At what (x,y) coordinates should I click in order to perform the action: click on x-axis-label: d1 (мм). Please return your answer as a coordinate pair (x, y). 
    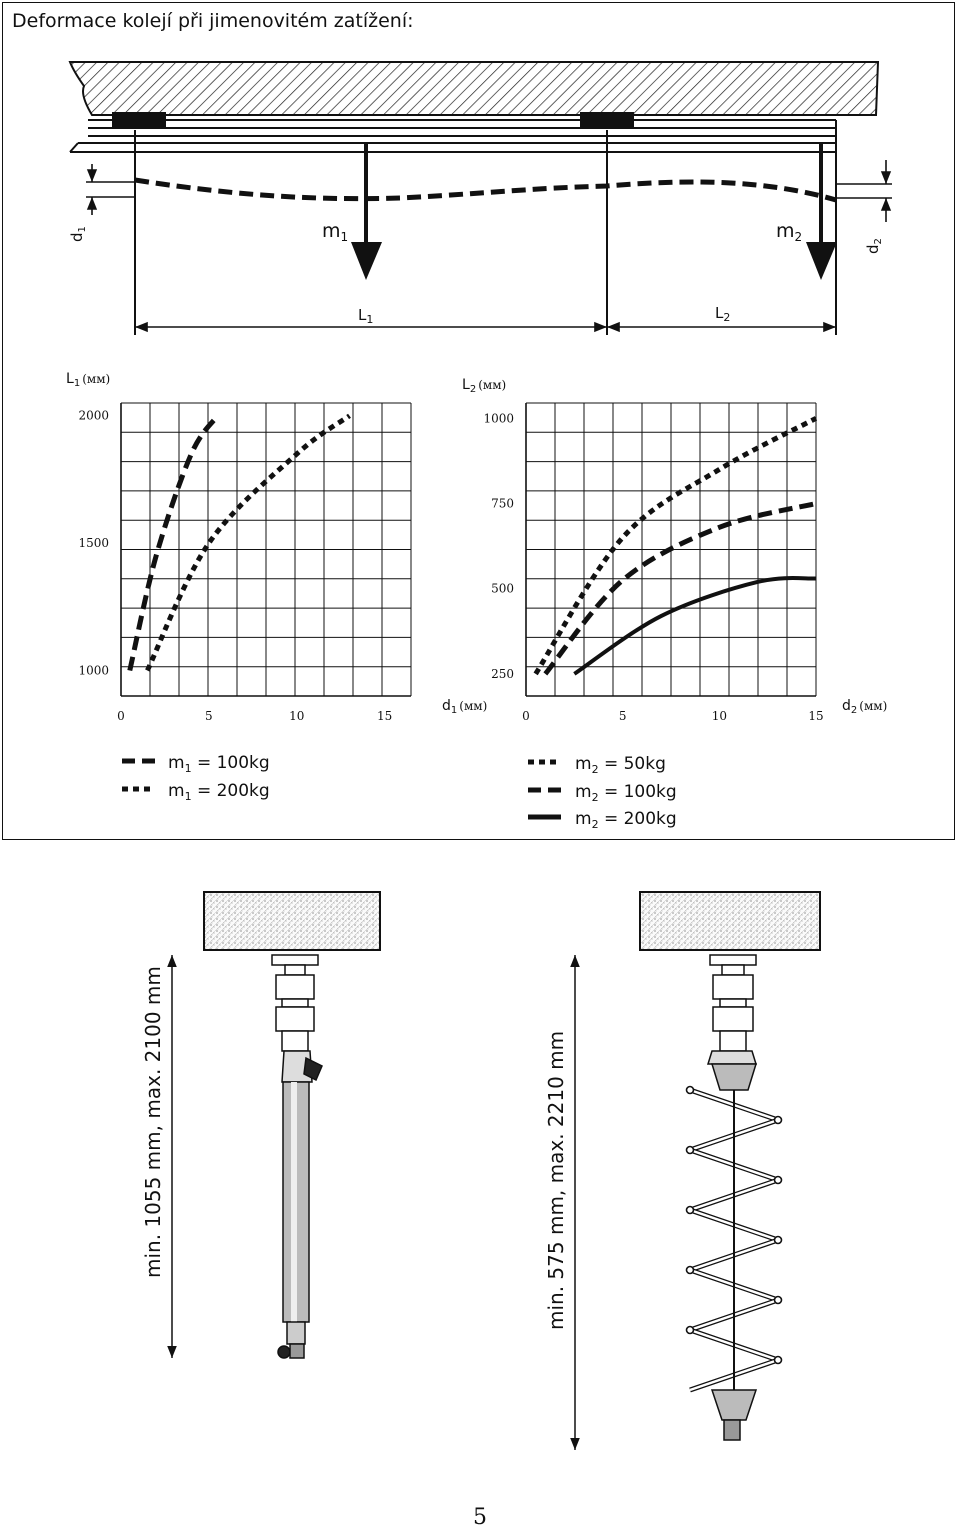
    Looking at the image, I should click on (464, 707).